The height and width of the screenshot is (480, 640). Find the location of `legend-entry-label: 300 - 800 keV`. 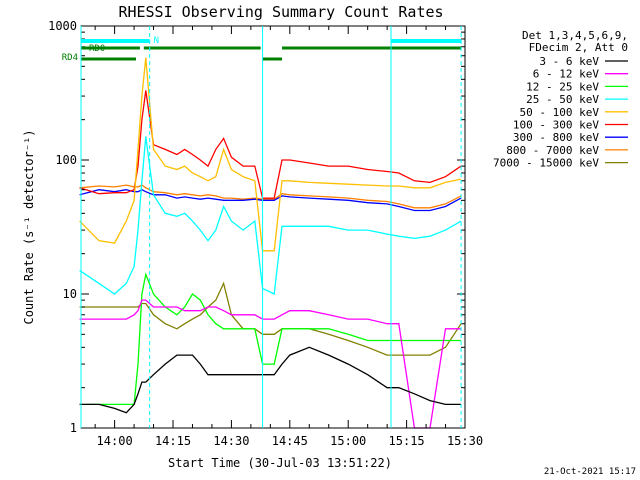

legend-entry-label: 300 - 800 keV is located at coordinates (556, 137).